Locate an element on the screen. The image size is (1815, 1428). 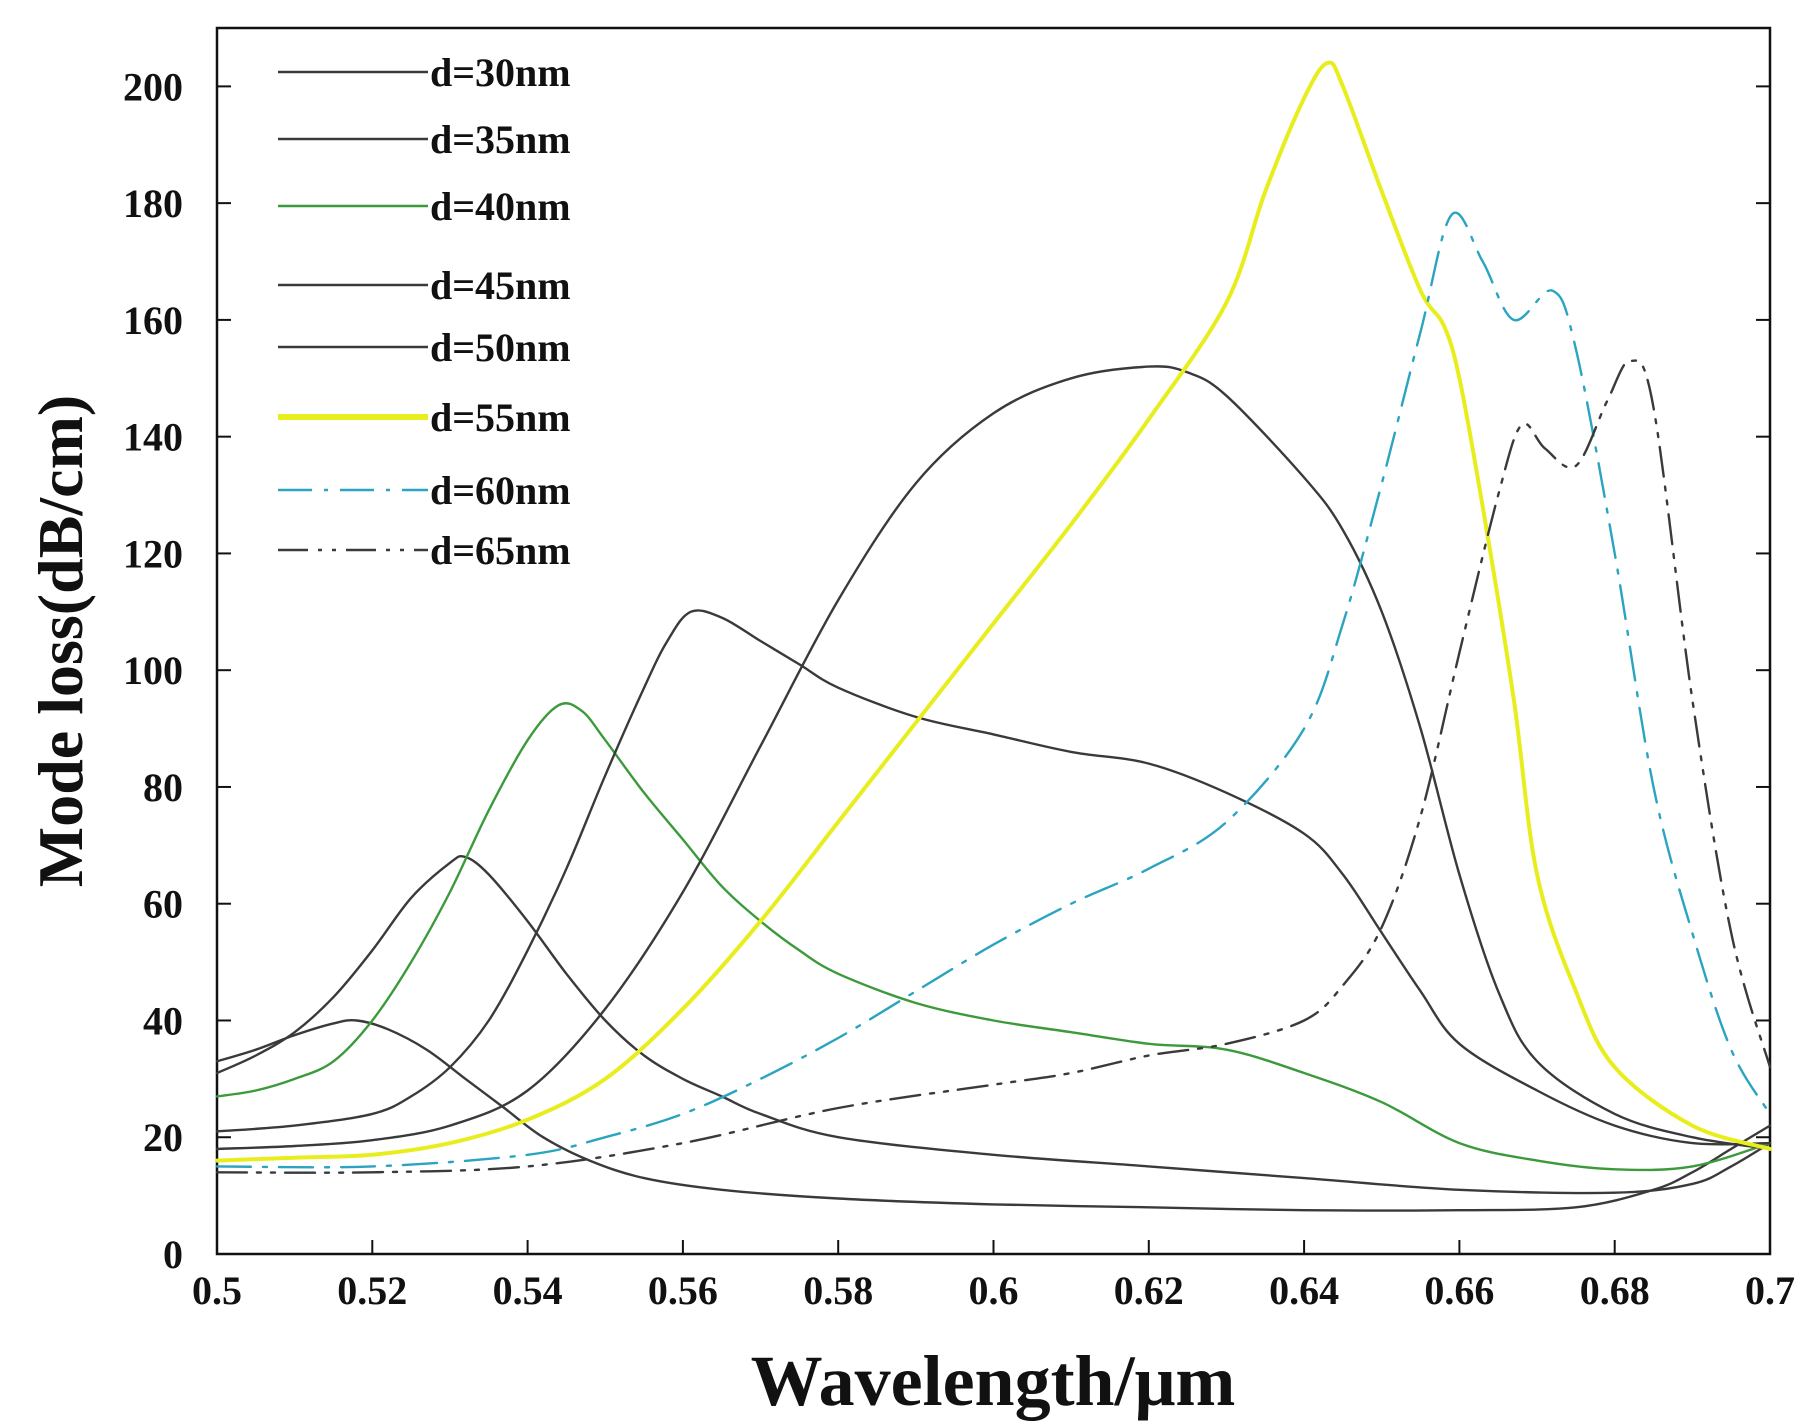
x-axis-title: Wavelength/μm is located at coordinates (993, 1381).